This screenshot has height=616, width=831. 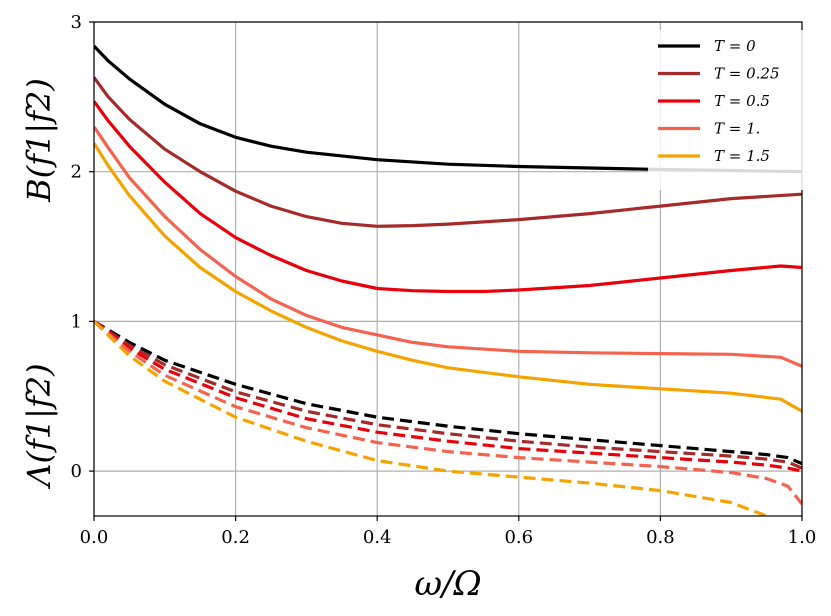 What do you see at coordinates (377, 537) in the screenshot?
I see `x-tick-label: 0.4` at bounding box center [377, 537].